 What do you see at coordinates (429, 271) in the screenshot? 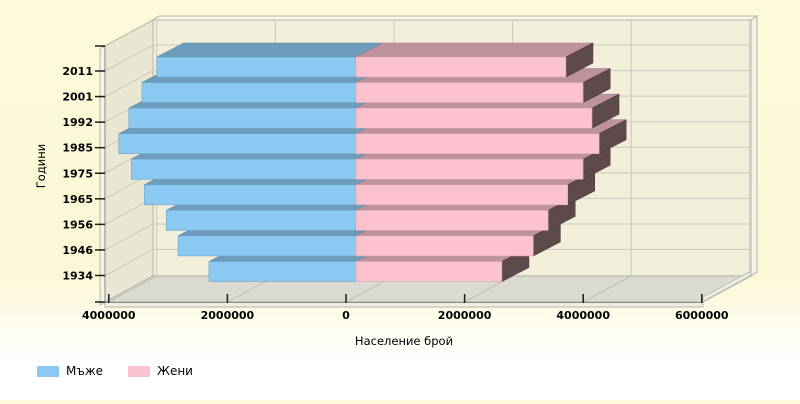
I see `bar-women-1934` at bounding box center [429, 271].